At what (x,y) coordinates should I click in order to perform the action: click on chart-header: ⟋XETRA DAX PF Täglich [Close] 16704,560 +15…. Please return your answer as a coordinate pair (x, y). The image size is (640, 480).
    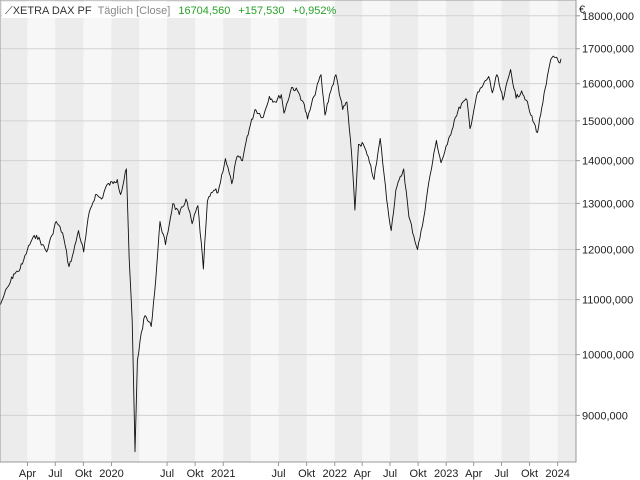
    Looking at the image, I should click on (169, 10).